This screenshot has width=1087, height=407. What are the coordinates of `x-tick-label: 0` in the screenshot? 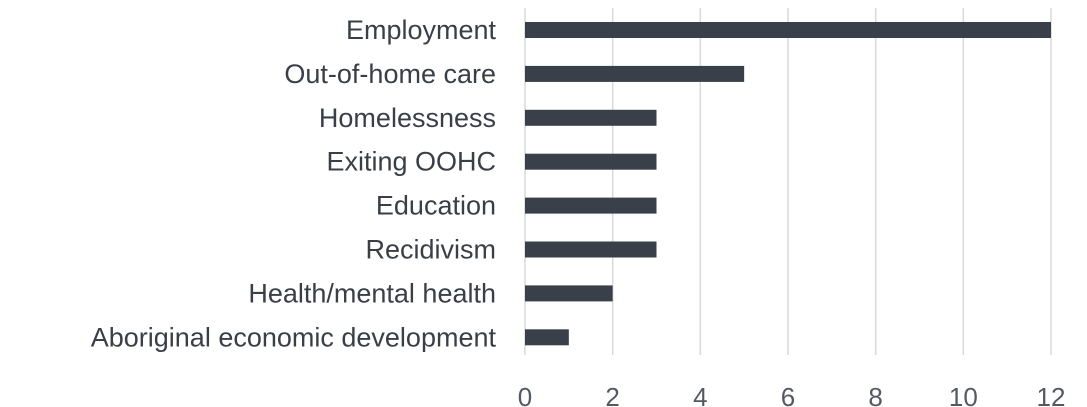 It's located at (525, 394).